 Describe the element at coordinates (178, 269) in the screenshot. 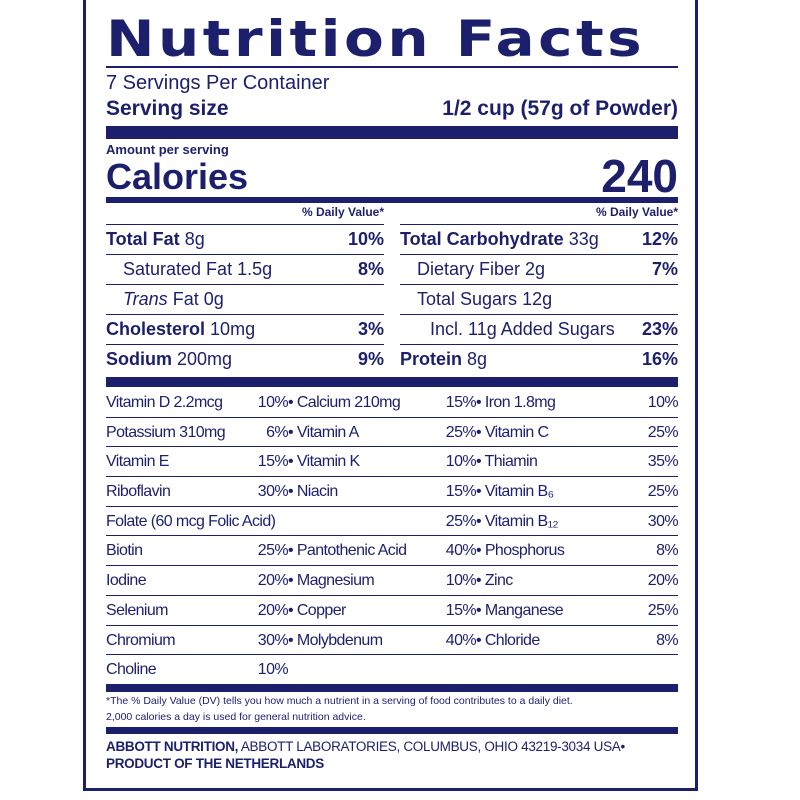

I see `nutrient-label: Saturated Fat` at that location.